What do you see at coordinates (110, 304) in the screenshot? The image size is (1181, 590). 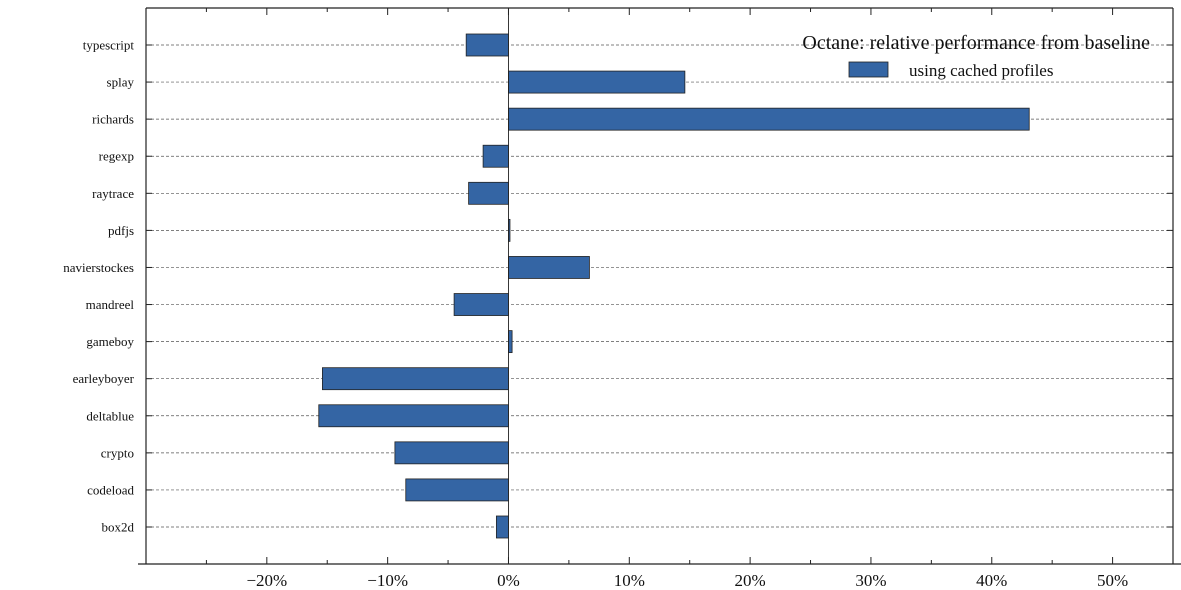 I see `y-tick-label: mandreel` at bounding box center [110, 304].